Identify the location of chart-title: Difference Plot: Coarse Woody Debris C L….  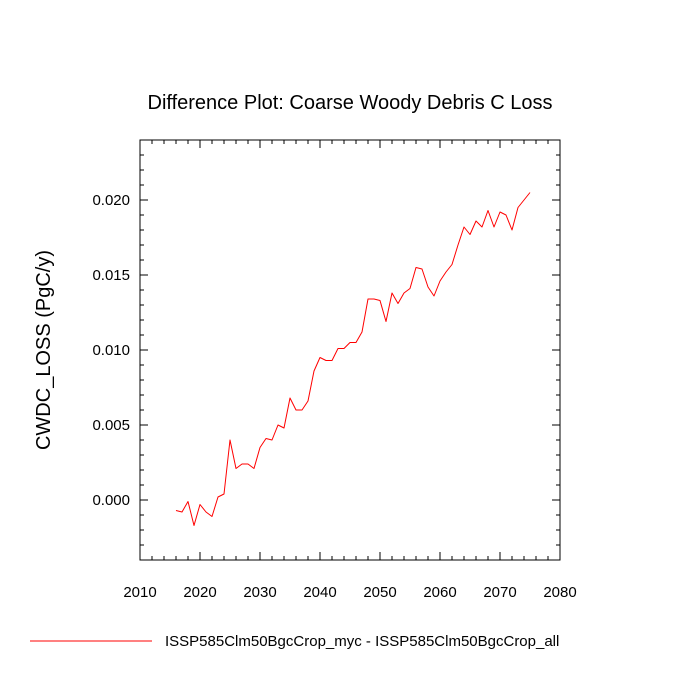
(350, 103).